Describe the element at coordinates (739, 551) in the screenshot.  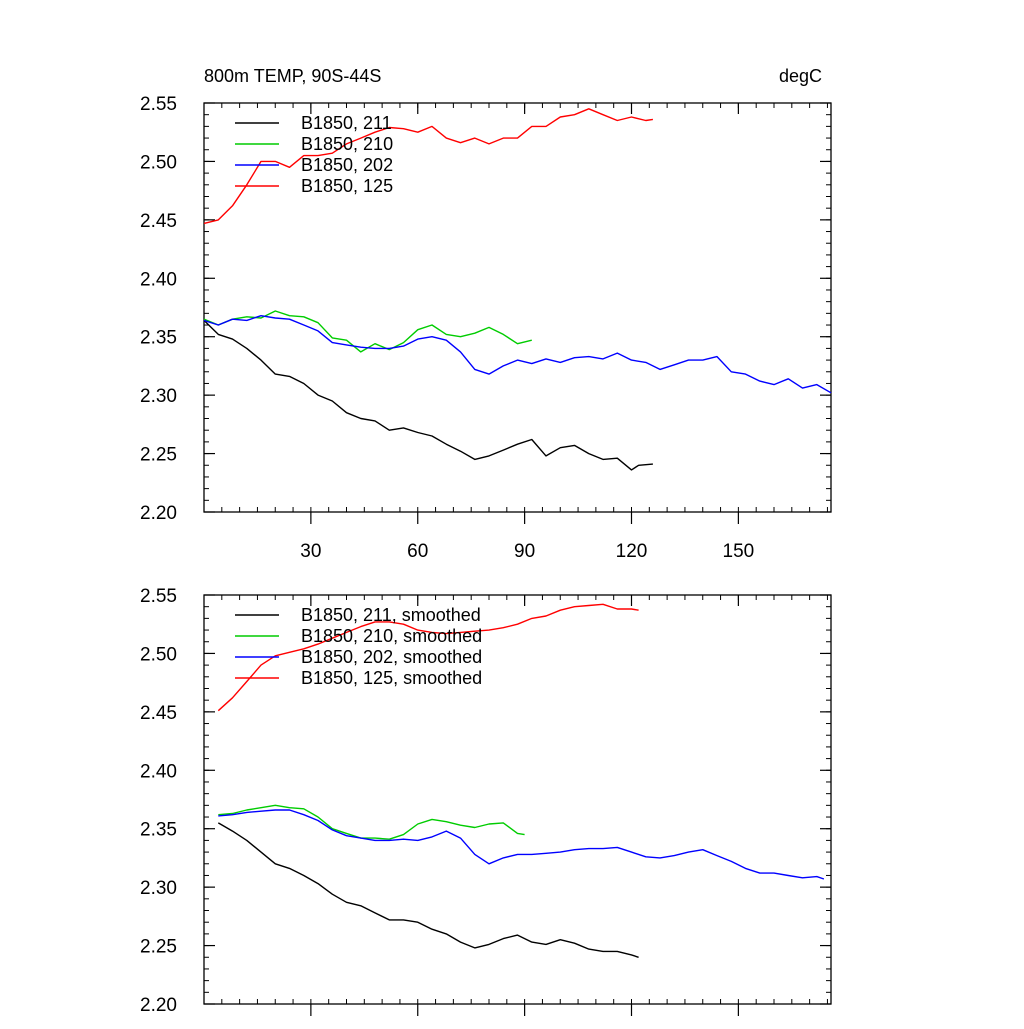
I see `x-tick-label: 150` at that location.